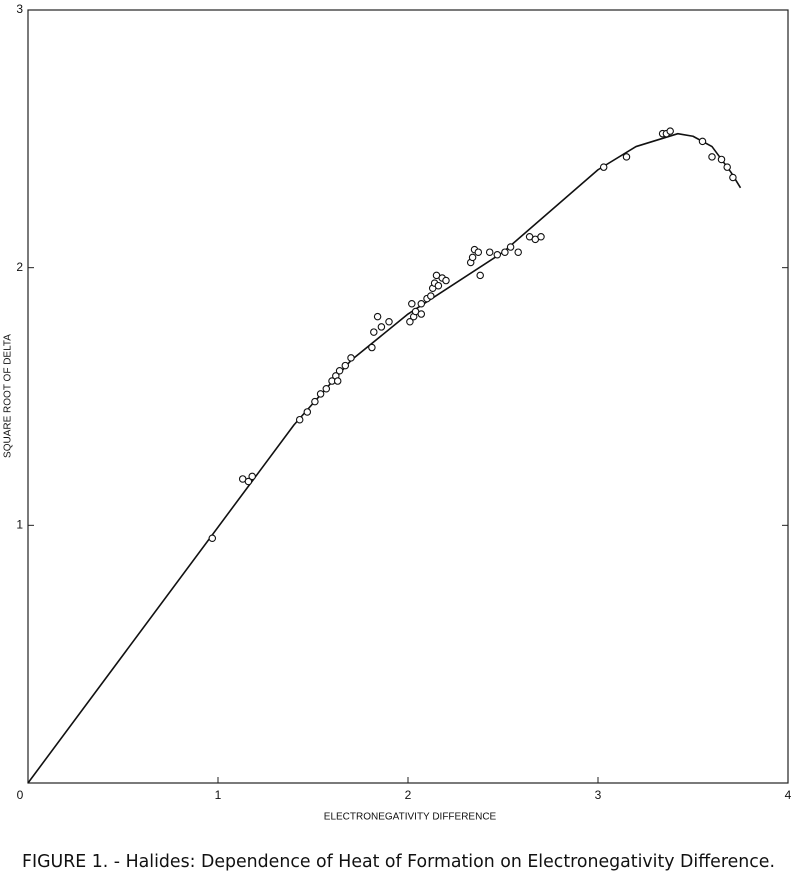  What do you see at coordinates (19, 525) in the screenshot?
I see `y-tick-label: 1` at bounding box center [19, 525].